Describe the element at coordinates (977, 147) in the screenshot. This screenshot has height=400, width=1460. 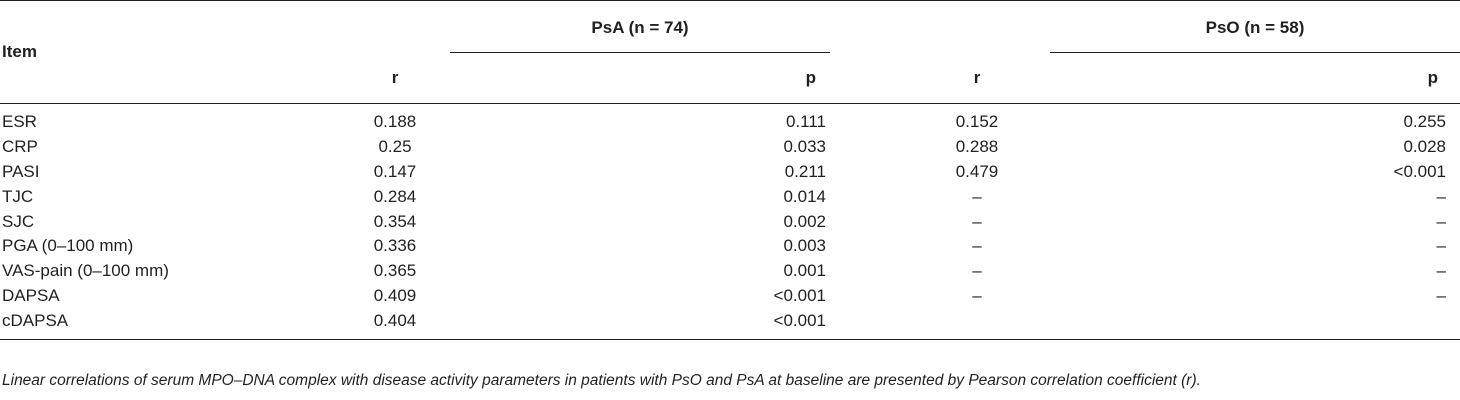
I see `pso-r-value: 0.288` at that location.